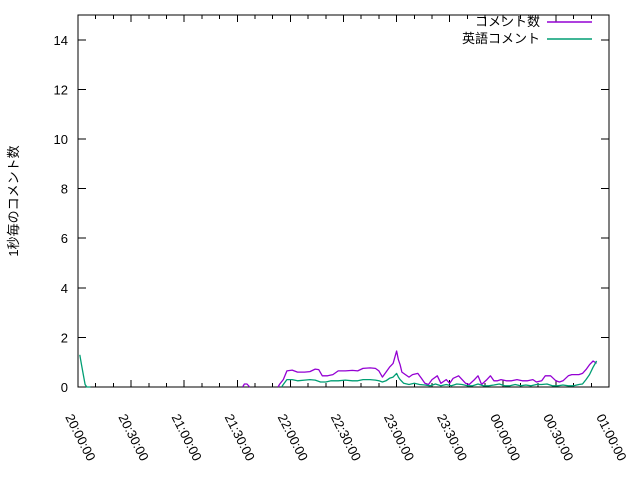 The width and height of the screenshot is (640, 480). What do you see at coordinates (13, 201) in the screenshot?
I see `y-axis-label: 1秒毎のコメント数` at bounding box center [13, 201].